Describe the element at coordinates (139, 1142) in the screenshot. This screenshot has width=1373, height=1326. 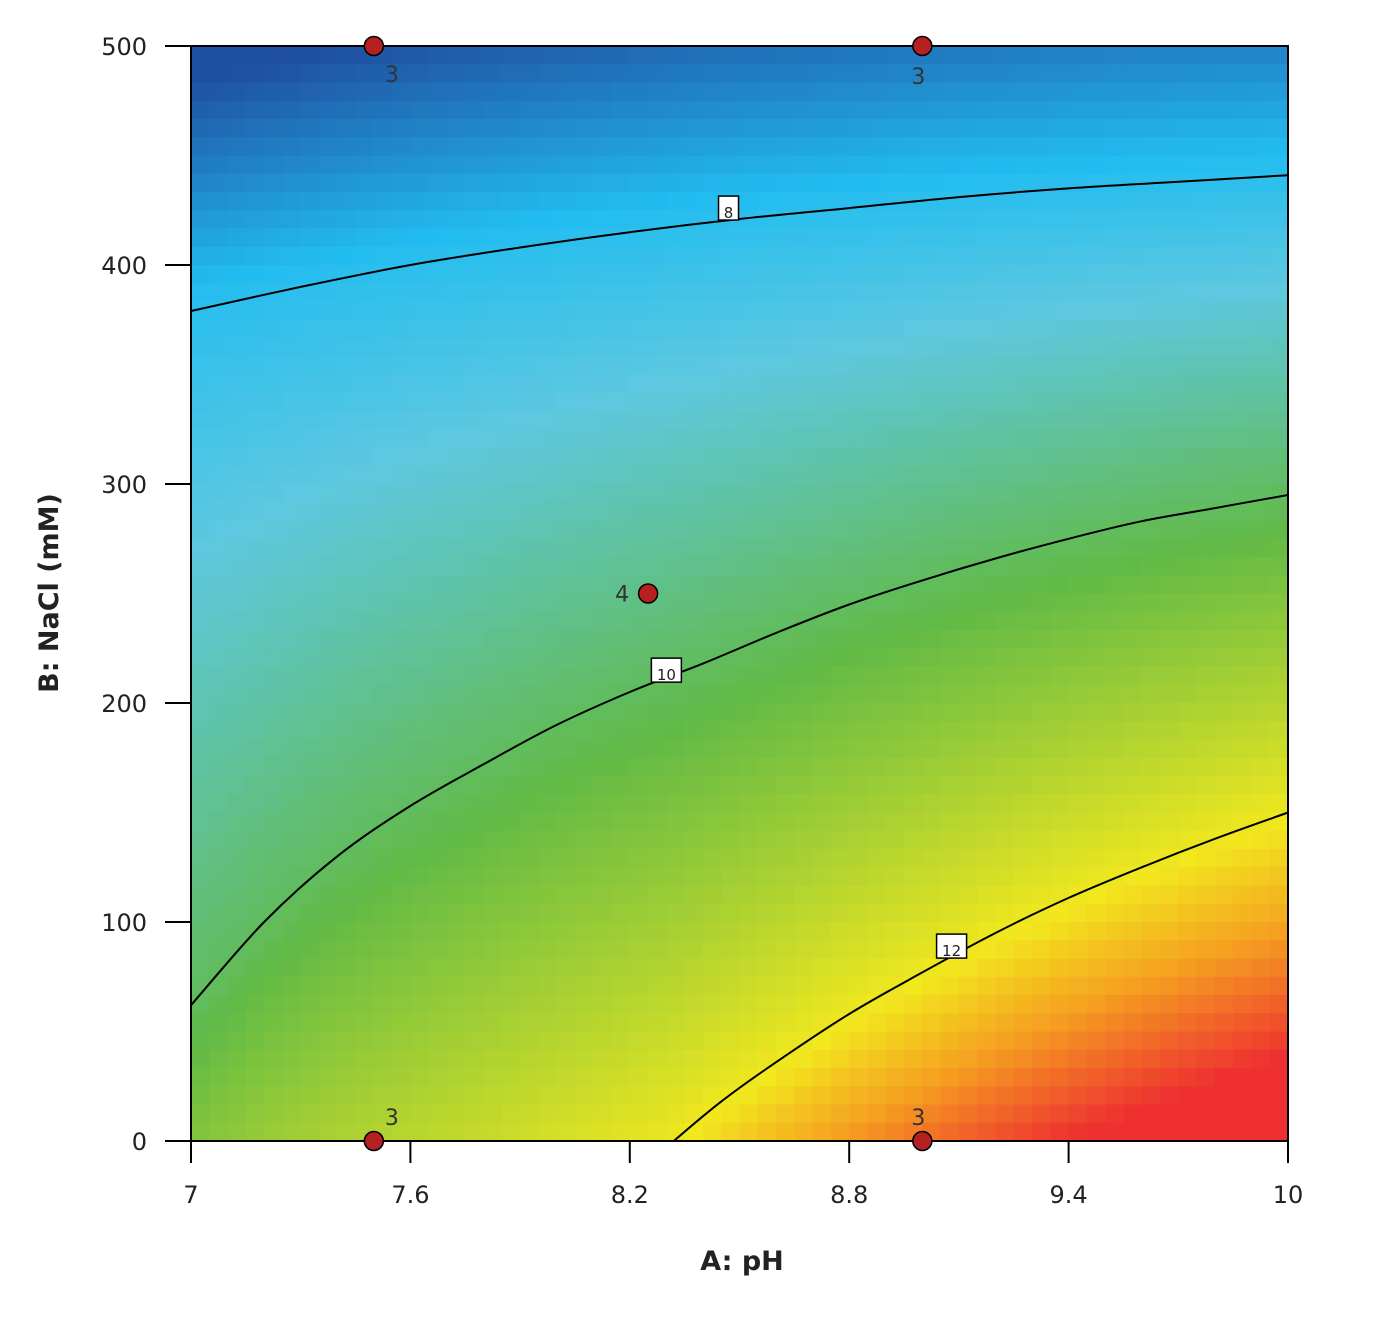
I see `y-tick-label: 0` at that location.